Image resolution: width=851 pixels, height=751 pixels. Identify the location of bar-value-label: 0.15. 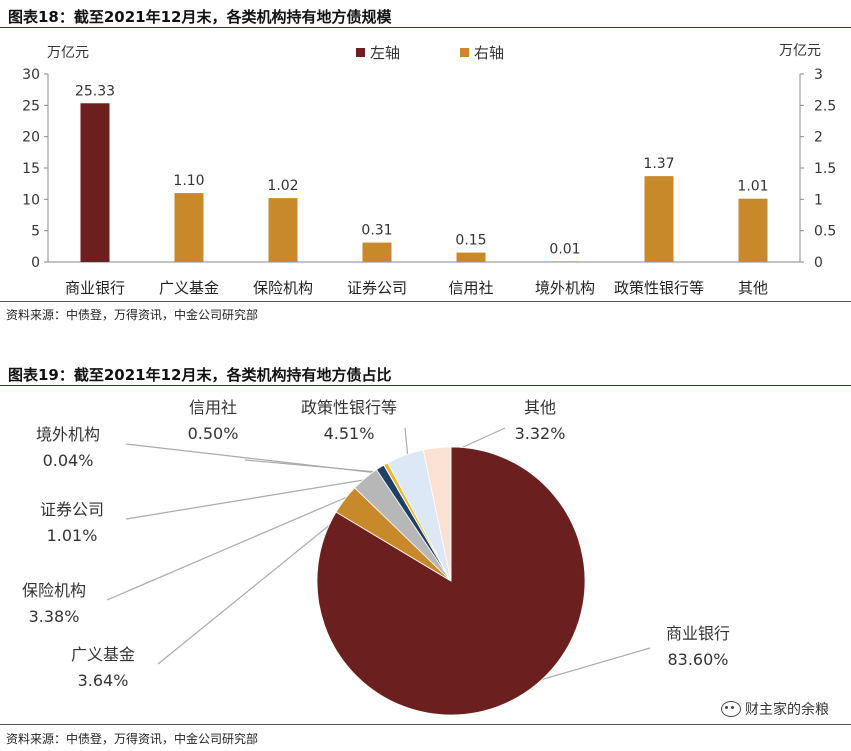
(470, 241).